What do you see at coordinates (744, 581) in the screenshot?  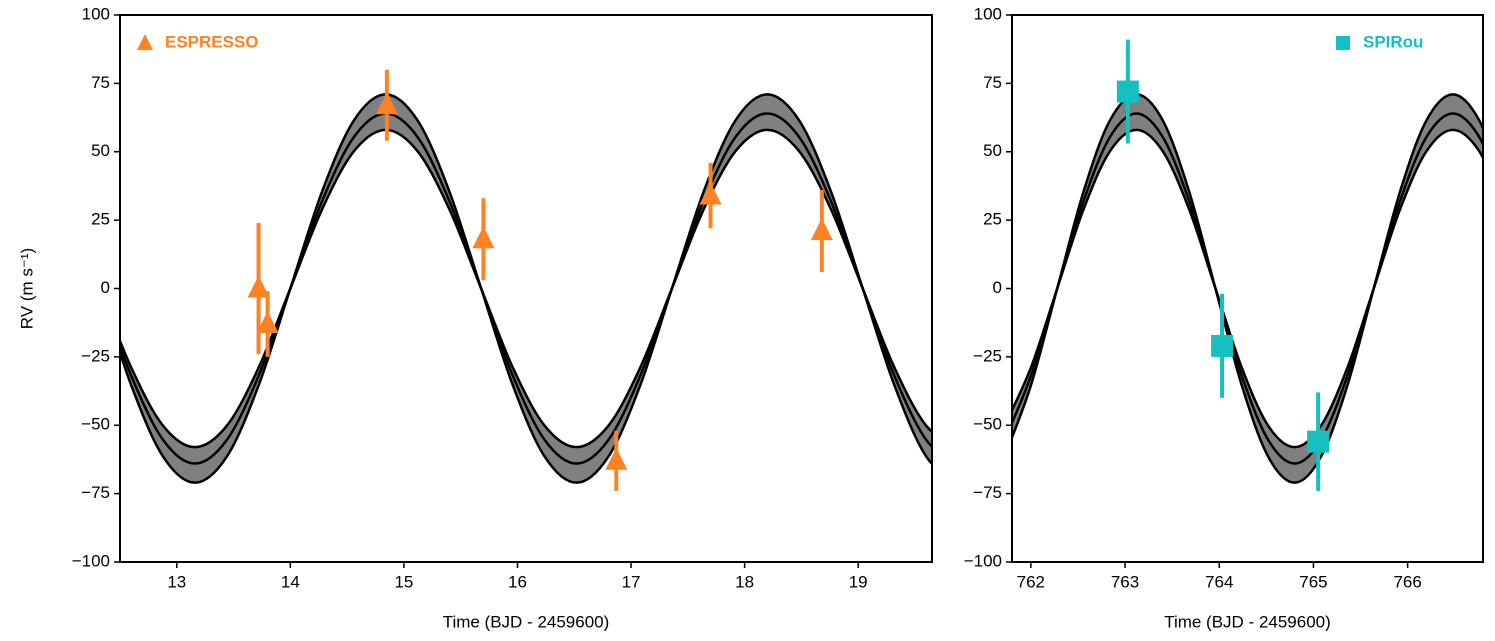 I see `x-tick-label: 18` at bounding box center [744, 581].